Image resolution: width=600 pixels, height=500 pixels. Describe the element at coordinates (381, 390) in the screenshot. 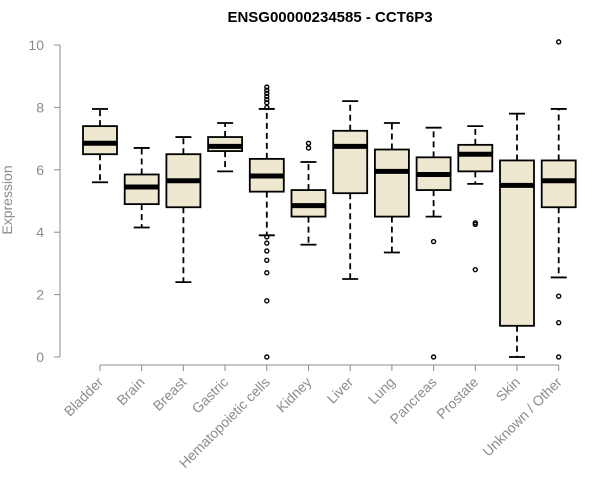

I see `x-tick-label: Lung` at that location.